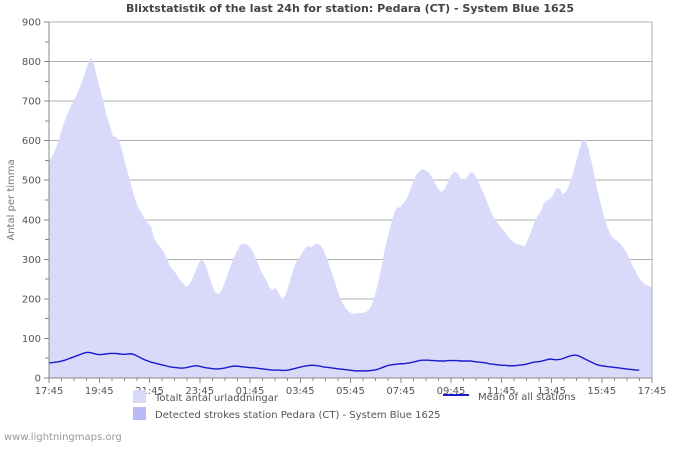 This screenshot has height=450, width=700. What do you see at coordinates (551, 391) in the screenshot?
I see `svg-text: 13:45` at bounding box center [551, 391].